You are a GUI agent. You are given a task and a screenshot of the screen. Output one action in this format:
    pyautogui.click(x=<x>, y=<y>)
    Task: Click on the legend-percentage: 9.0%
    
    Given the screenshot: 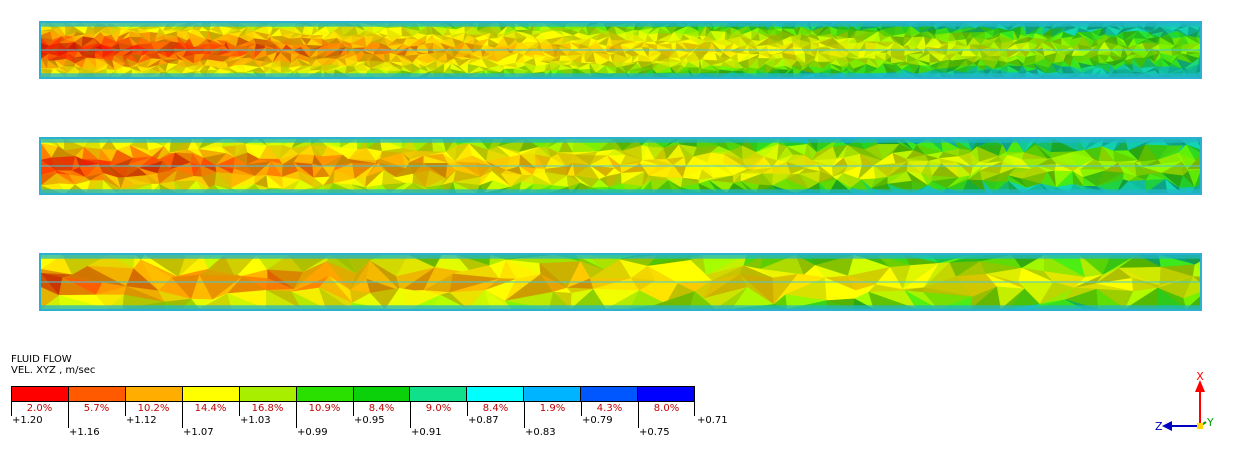 What is the action you would take?
    pyautogui.click(x=438, y=408)
    